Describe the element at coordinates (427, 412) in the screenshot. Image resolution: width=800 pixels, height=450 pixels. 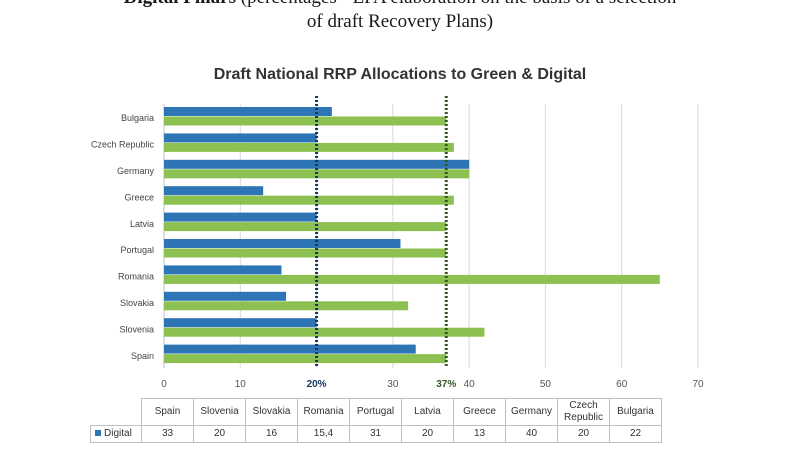
I see `table-column-header: Latvia` at that location.